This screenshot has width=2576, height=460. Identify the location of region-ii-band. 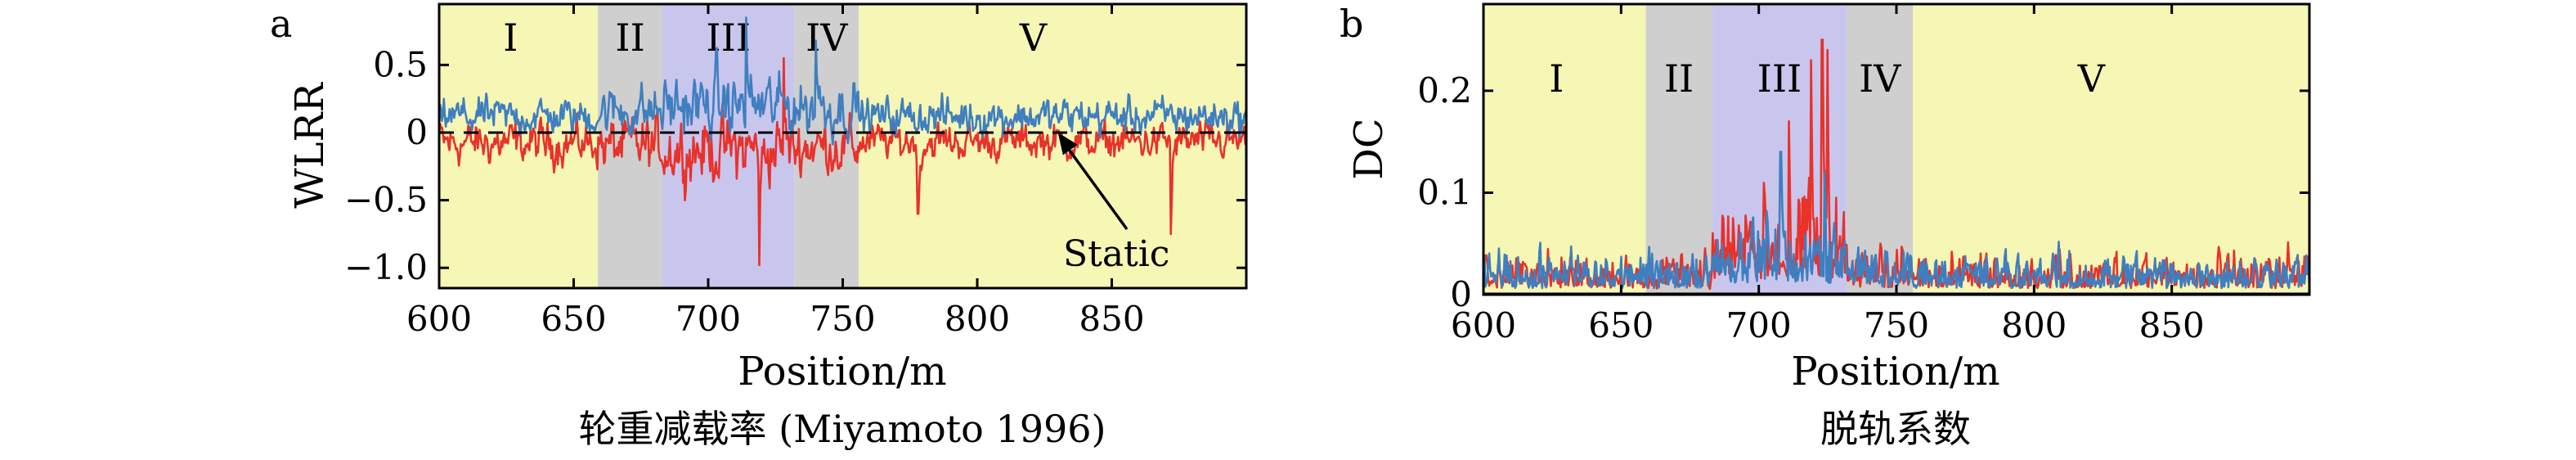
(1678, 149).